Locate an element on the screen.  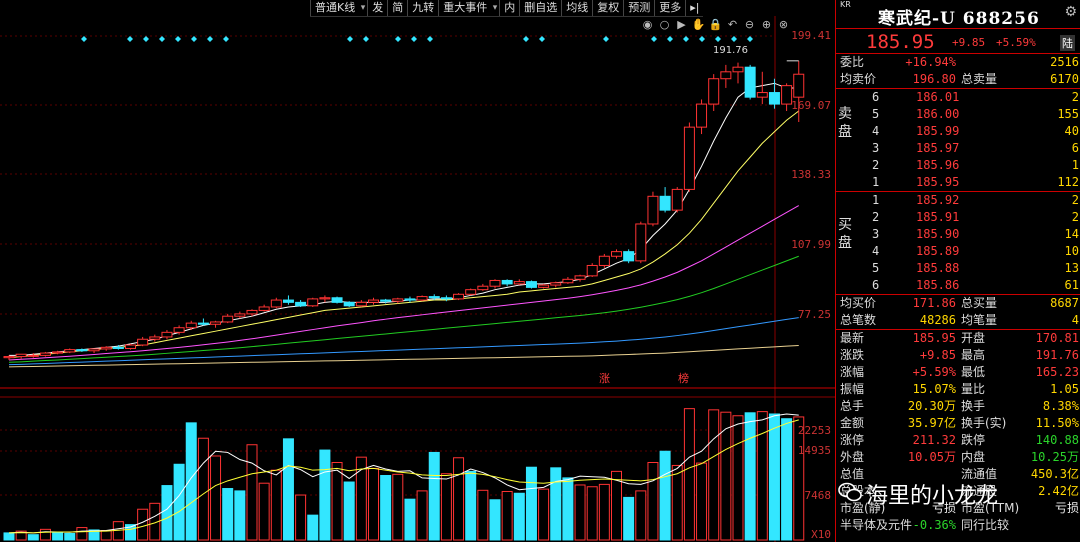
buys-level-row: 6 185.86 61 is located at coordinates (958, 285).